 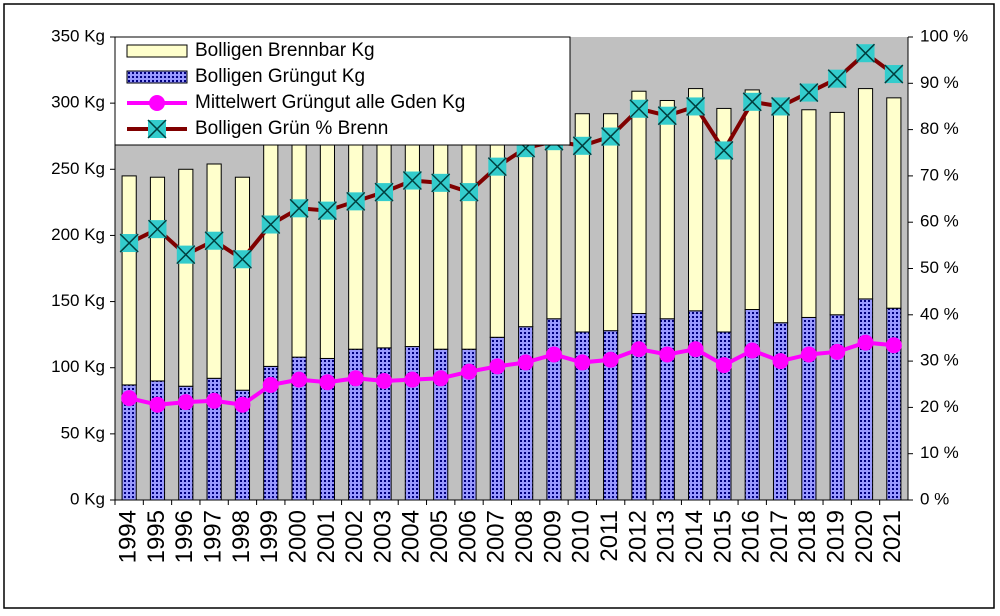 What do you see at coordinates (269, 536) in the screenshot?
I see `x-tick-label: 1999` at bounding box center [269, 536].